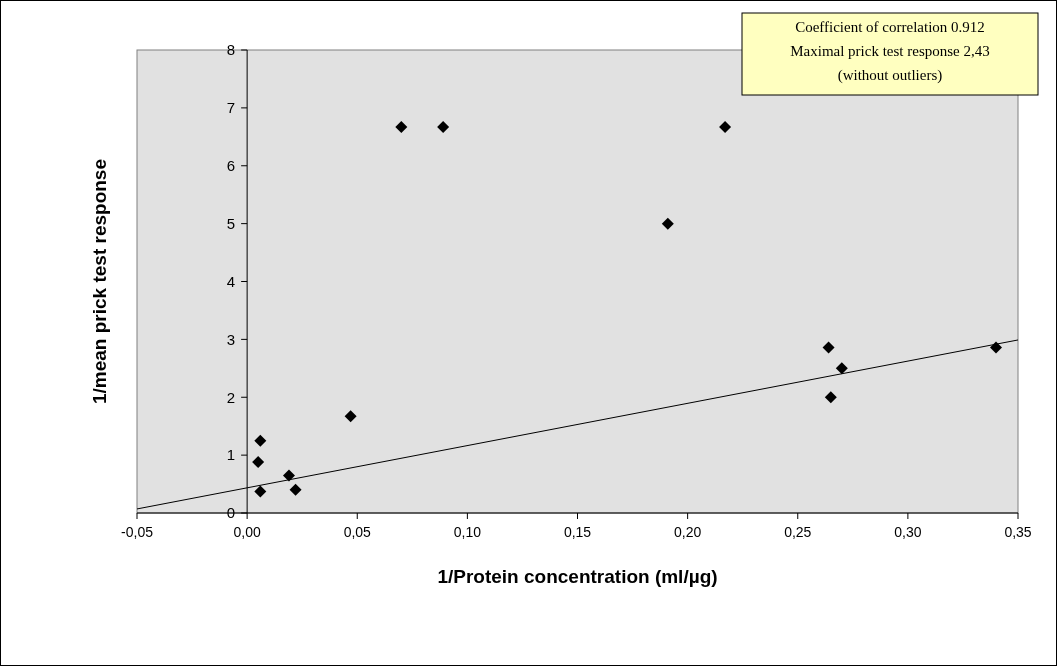  What do you see at coordinates (231, 165) in the screenshot?
I see `y-tick-label: 6` at bounding box center [231, 165].